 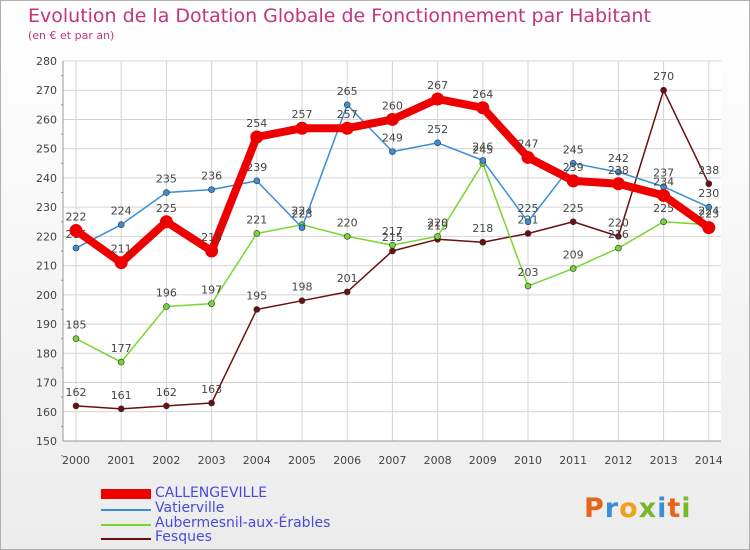 I want to click on data-label-callengeville: 260, so click(x=392, y=105).